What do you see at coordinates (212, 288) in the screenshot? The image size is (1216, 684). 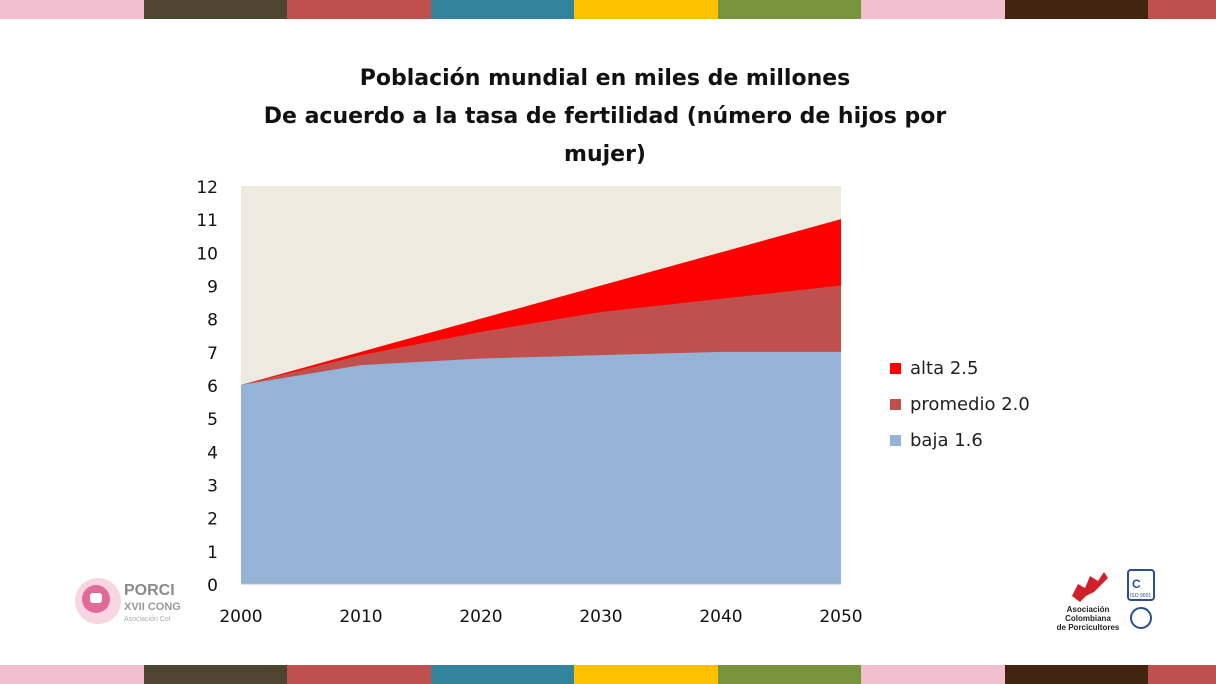 I see `y-tick-label: 9` at bounding box center [212, 288].